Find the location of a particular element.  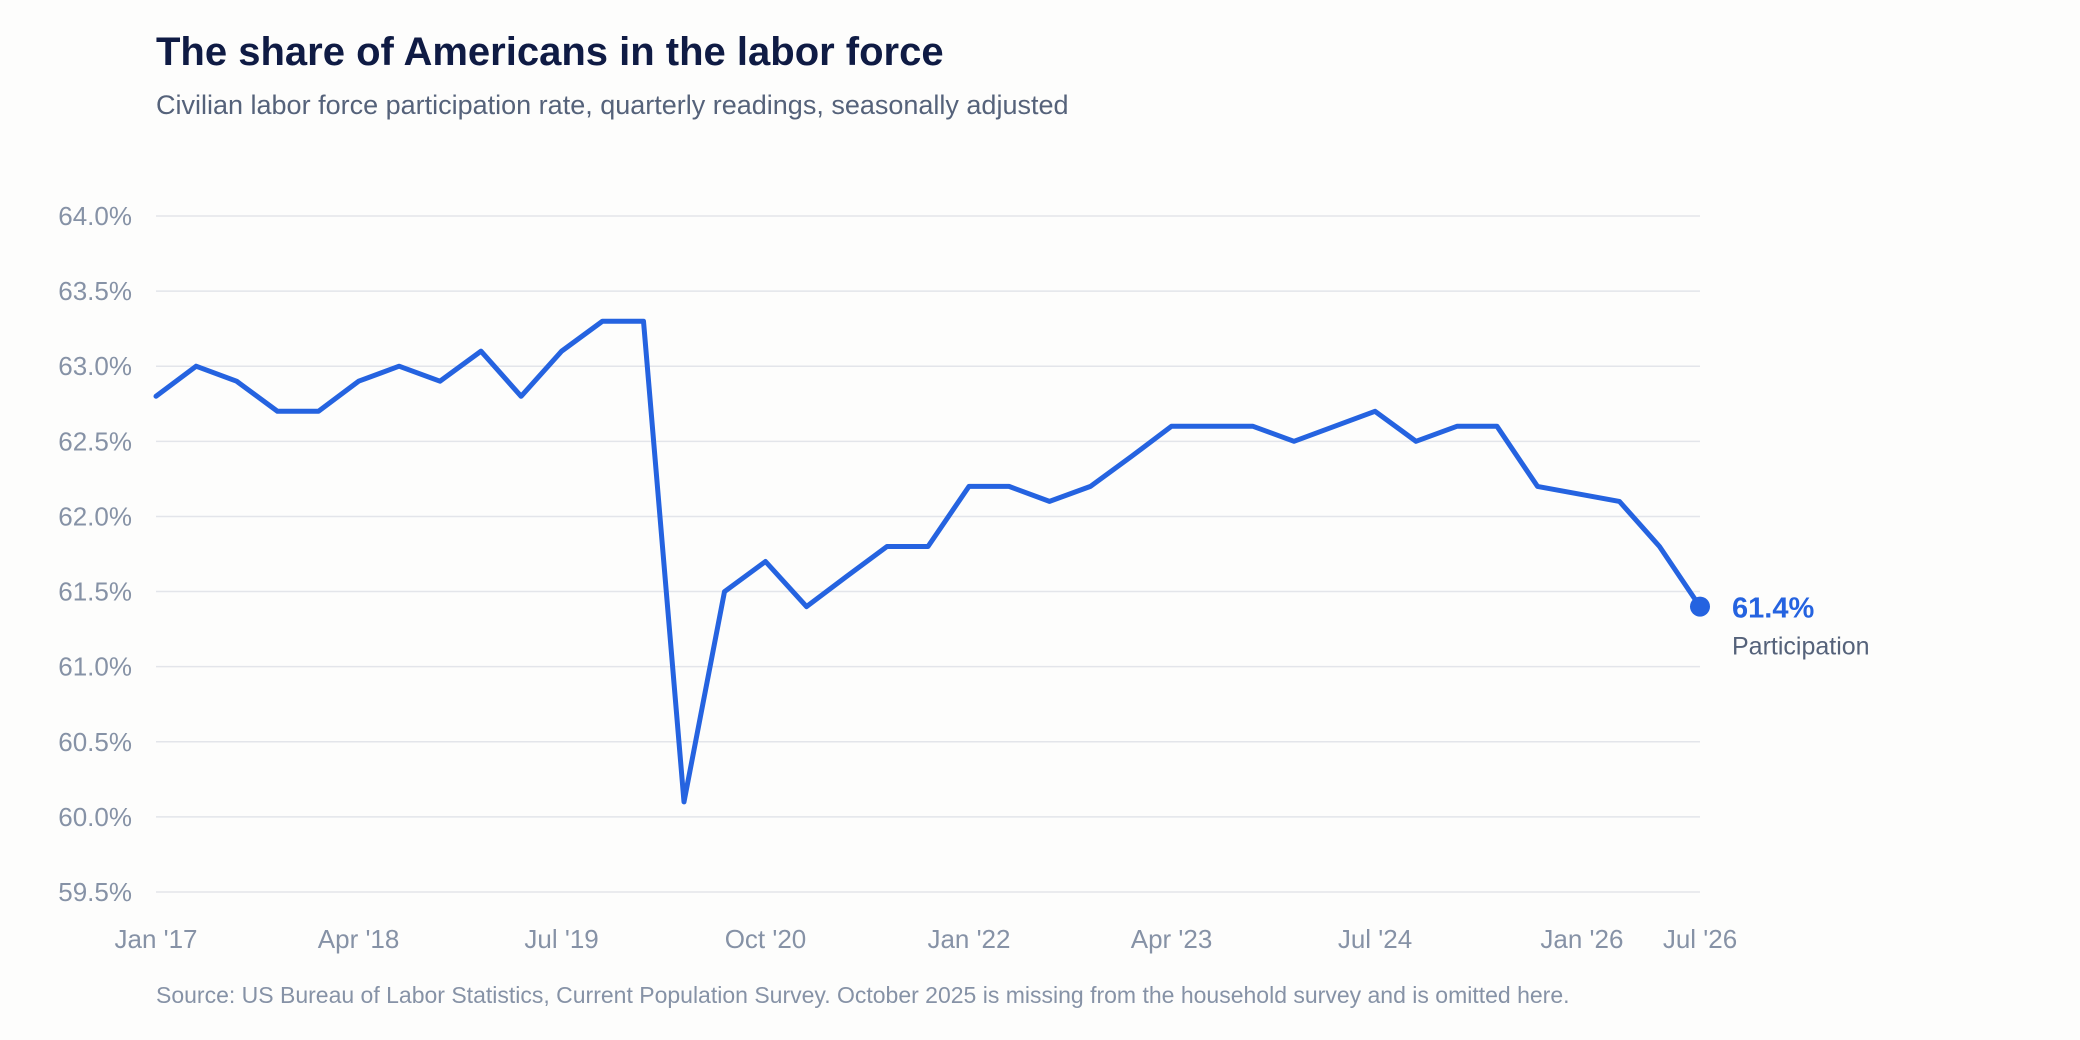

x-tick-label: Jul '19 is located at coordinates (561, 939).